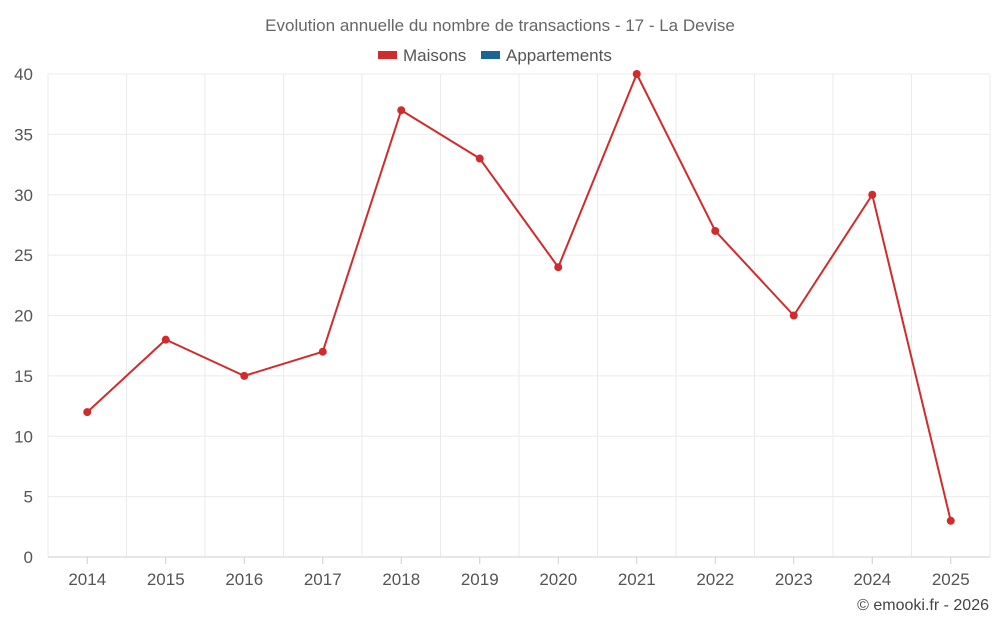 Image resolution: width=1000 pixels, height=625 pixels. I want to click on x-tick-label: 2025, so click(951, 579).